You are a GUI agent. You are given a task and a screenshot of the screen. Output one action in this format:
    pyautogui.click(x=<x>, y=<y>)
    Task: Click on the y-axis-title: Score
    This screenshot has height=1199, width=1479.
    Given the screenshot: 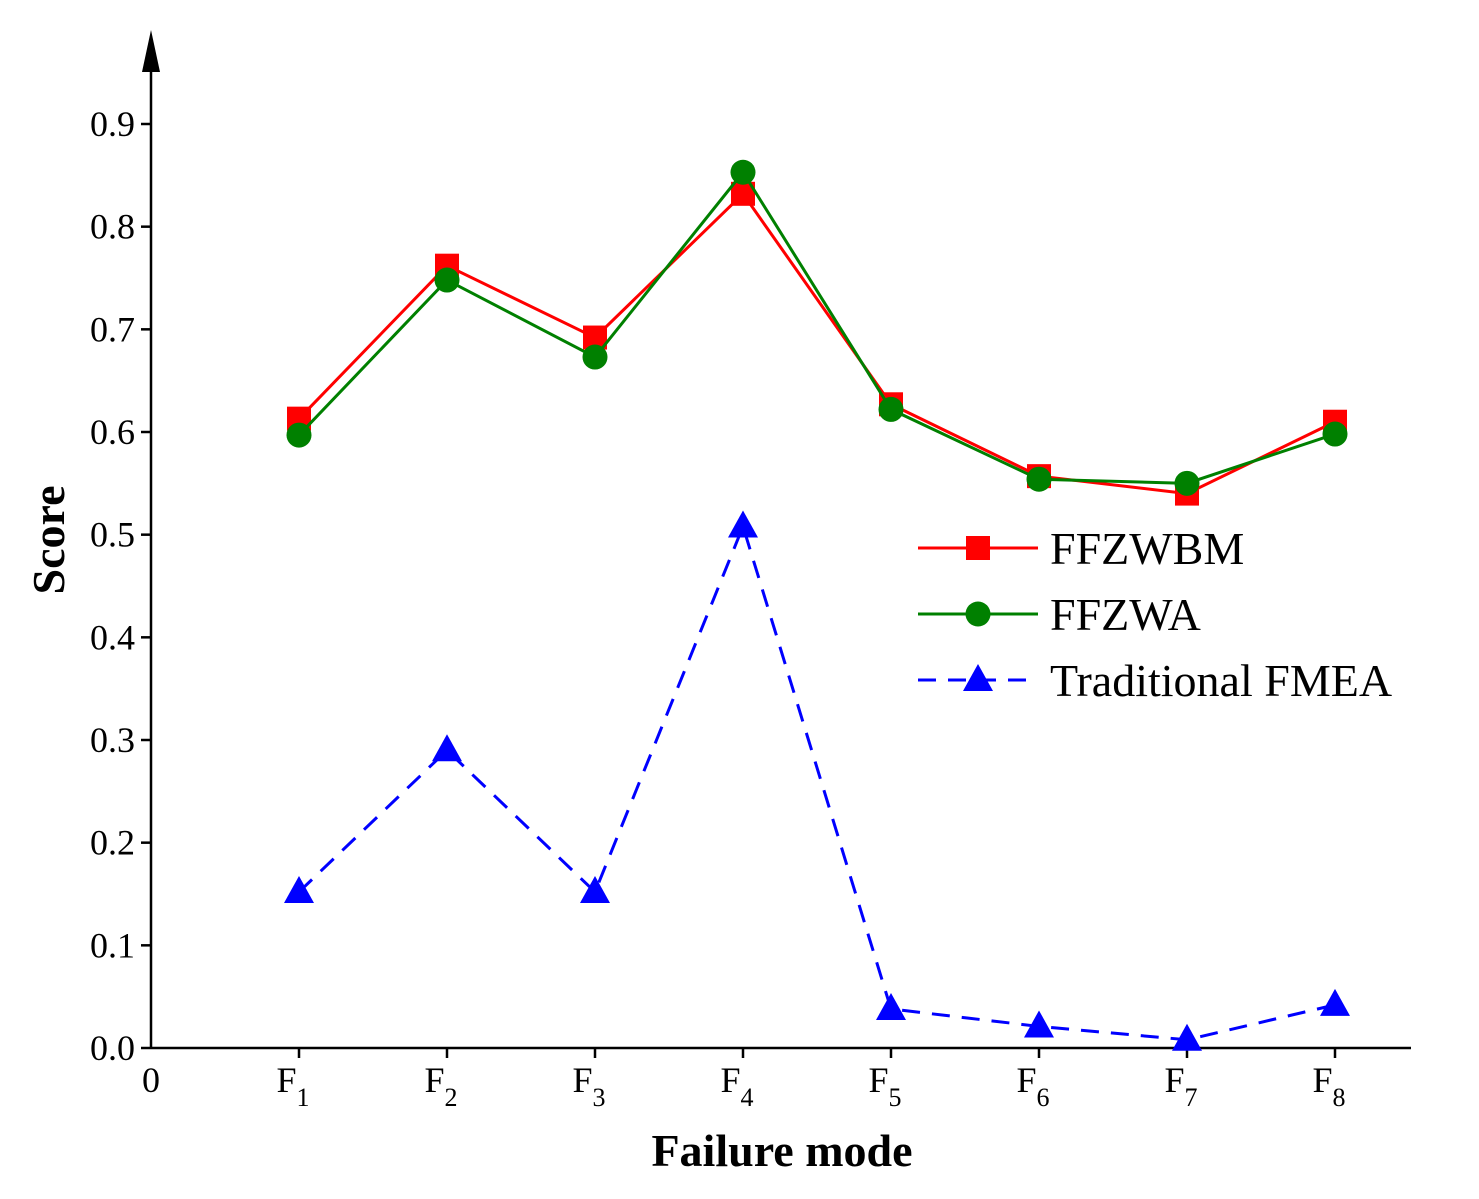 What is the action you would take?
    pyautogui.click(x=48, y=539)
    